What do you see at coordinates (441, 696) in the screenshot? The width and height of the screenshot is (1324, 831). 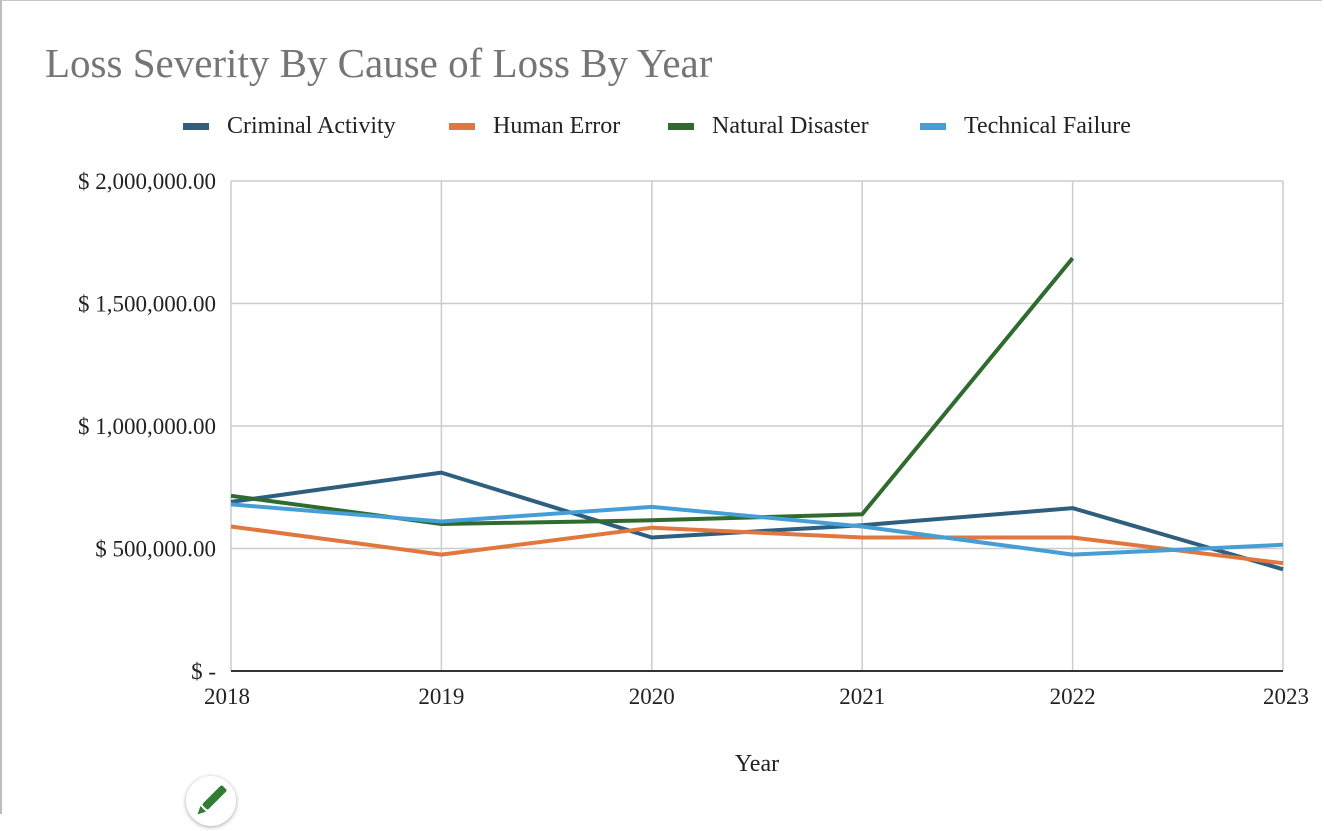 I see `x-tick-label: 2019` at bounding box center [441, 696].